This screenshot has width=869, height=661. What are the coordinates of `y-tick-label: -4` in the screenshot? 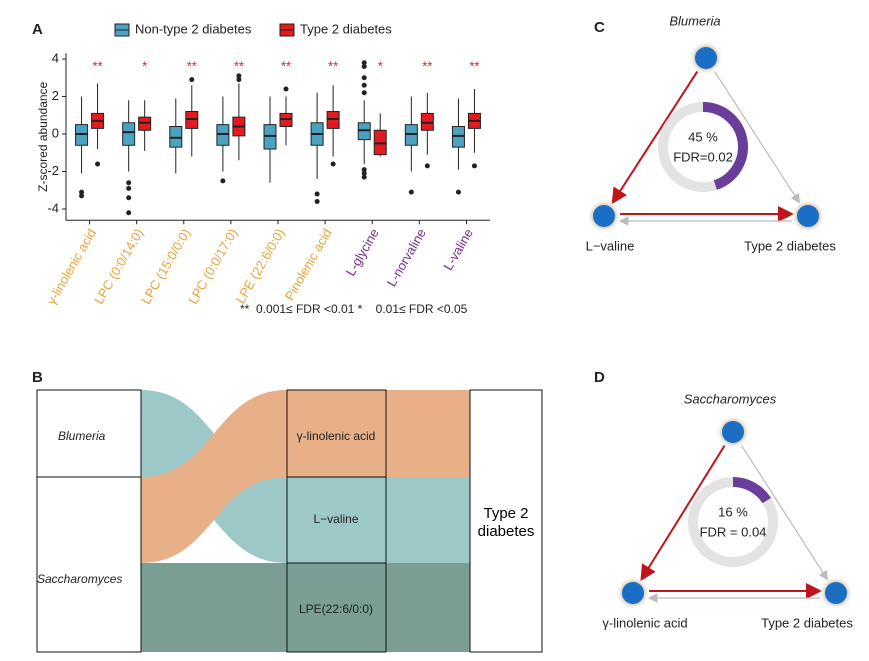 It's located at (53, 207).